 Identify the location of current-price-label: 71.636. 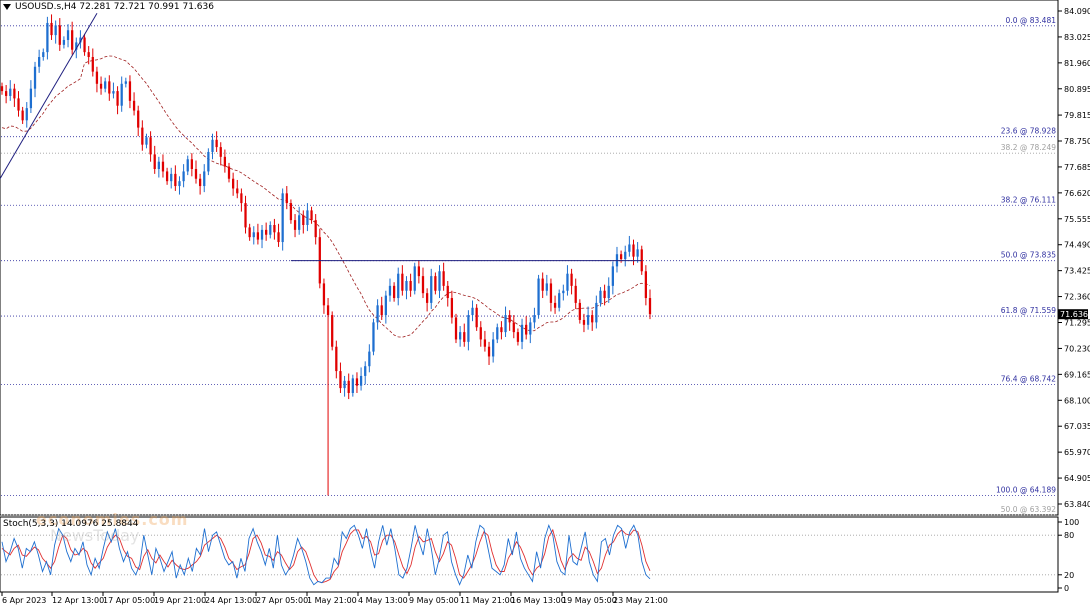
(1074, 314).